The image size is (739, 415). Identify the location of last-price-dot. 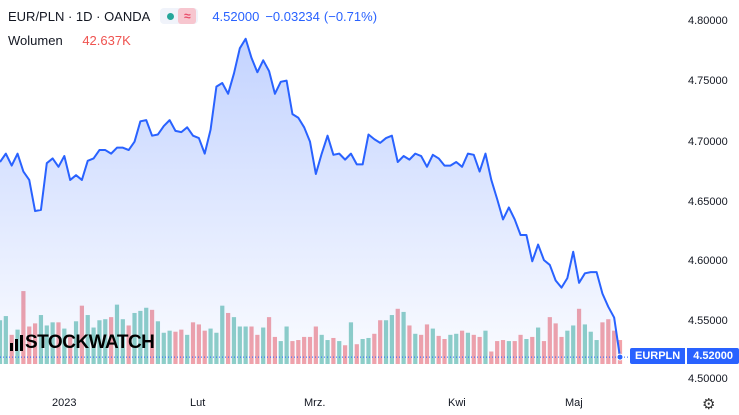
(620, 357).